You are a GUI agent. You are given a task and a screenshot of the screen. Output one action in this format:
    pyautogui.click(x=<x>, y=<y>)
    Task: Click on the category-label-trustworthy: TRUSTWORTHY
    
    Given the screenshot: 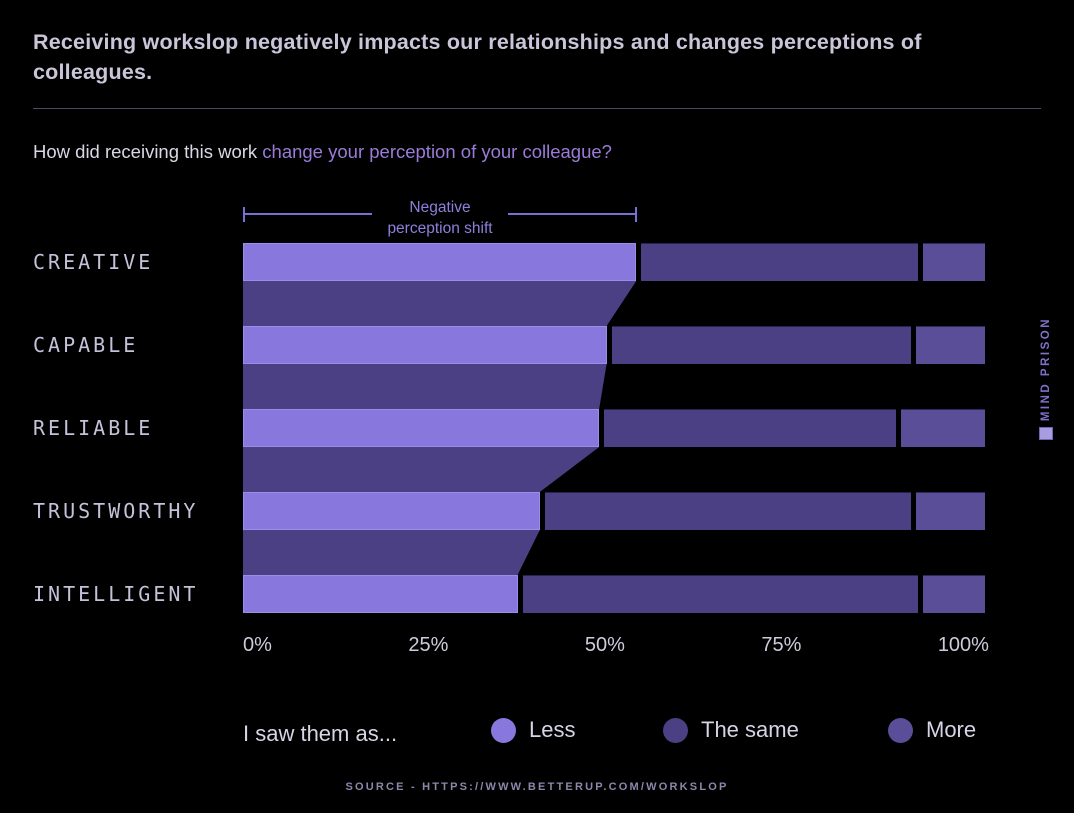 What is the action you would take?
    pyautogui.click(x=116, y=511)
    